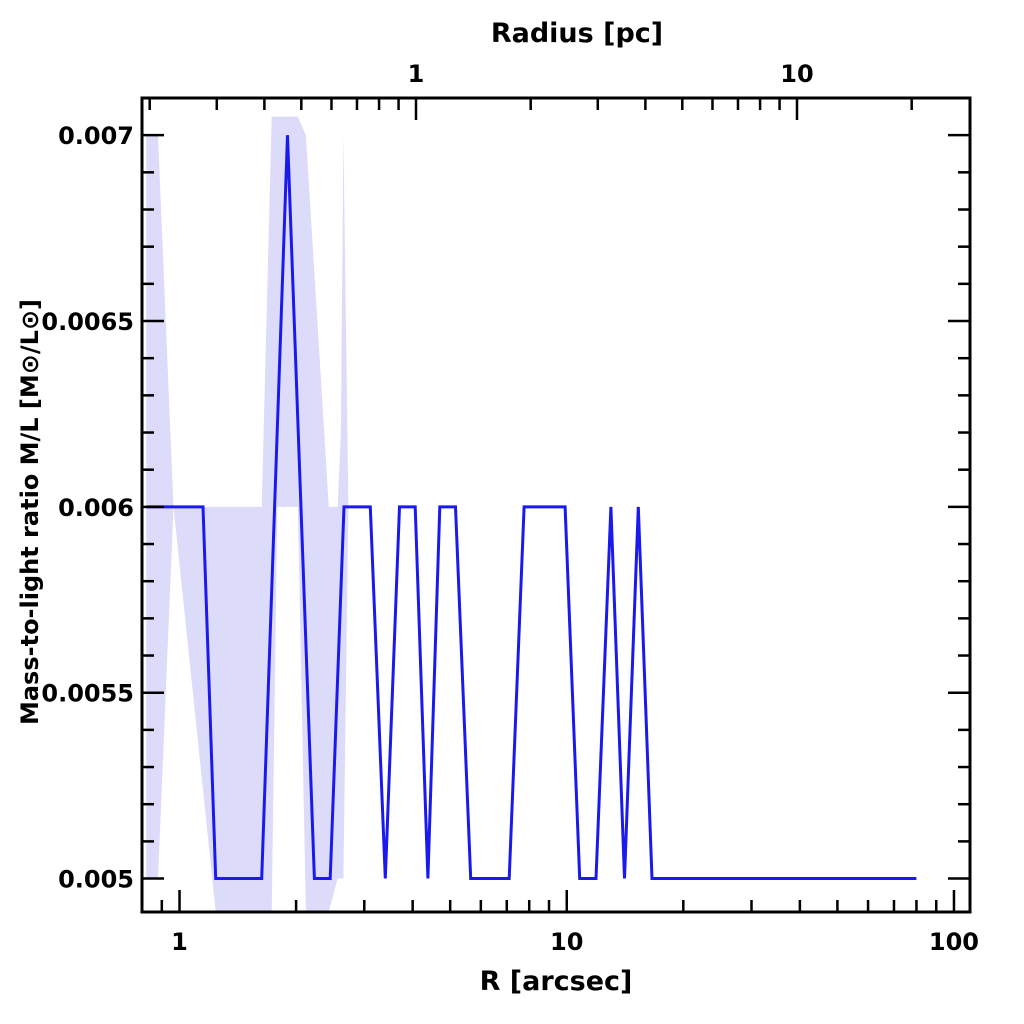  I want to click on y-tick-label: 0.0065, so click(87, 322).